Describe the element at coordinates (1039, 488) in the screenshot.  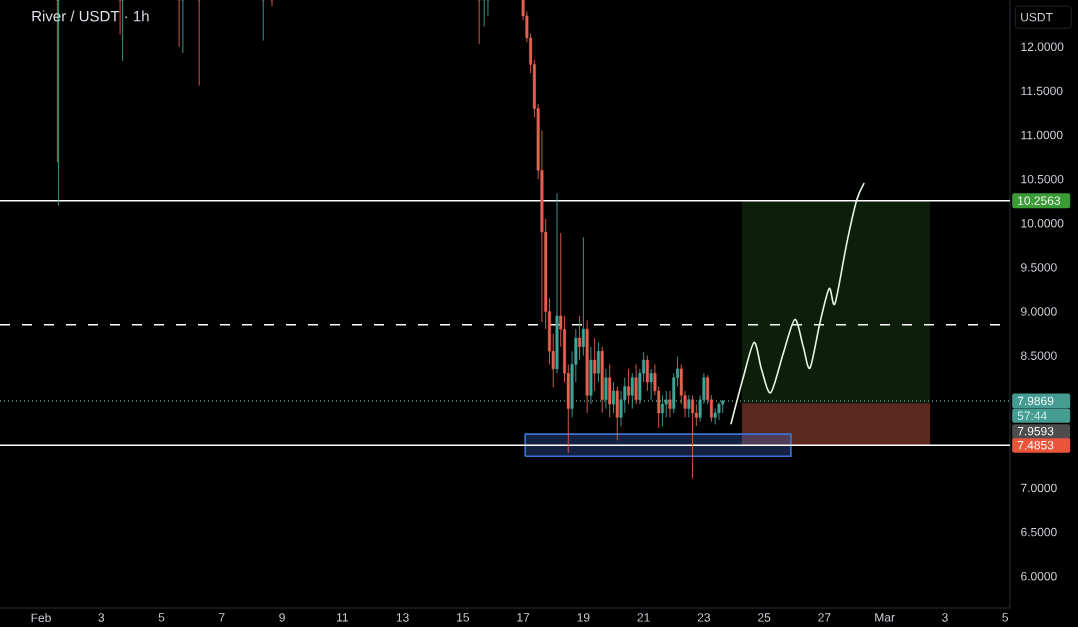
I see `y-tick-label: 7.0000` at that location.